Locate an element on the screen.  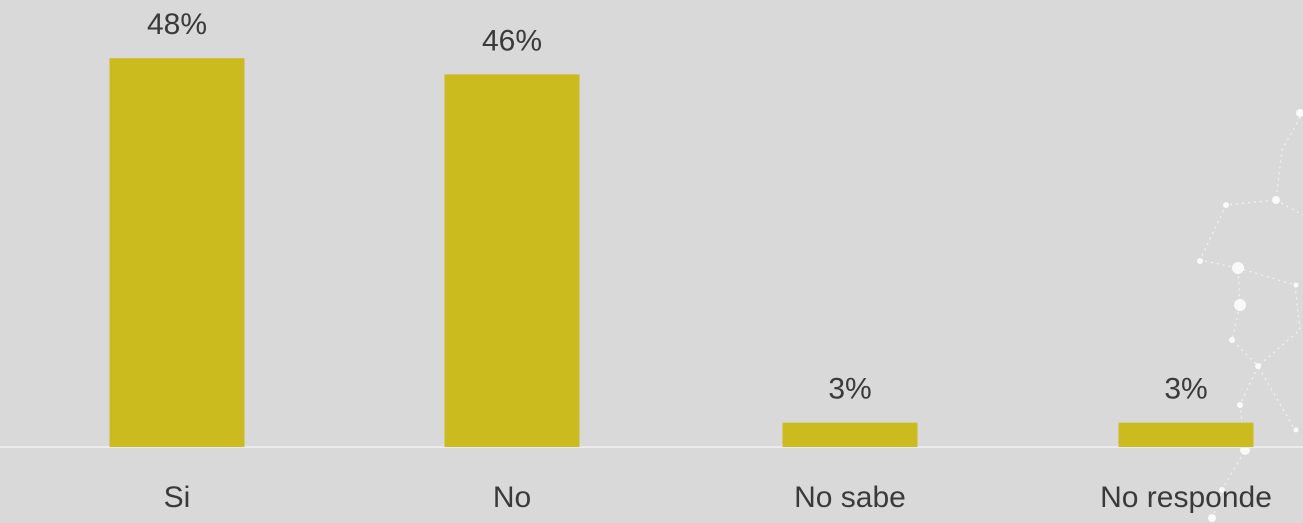
bar-si is located at coordinates (177, 252).